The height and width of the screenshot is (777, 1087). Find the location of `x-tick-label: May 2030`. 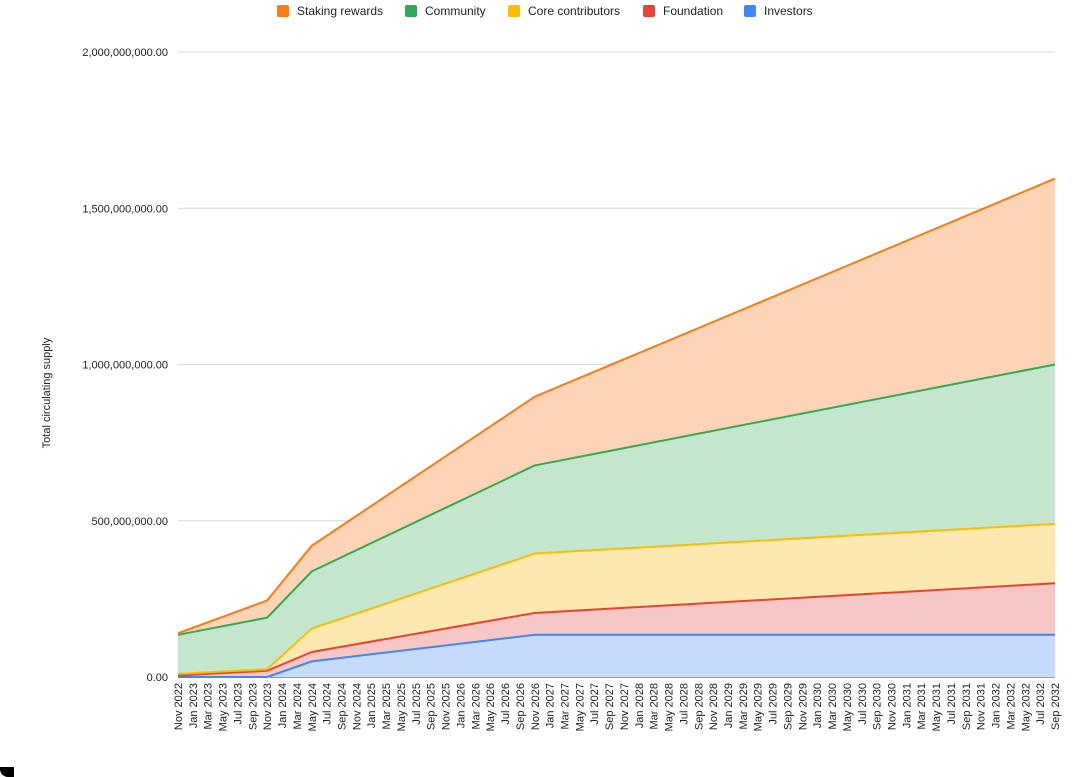

x-tick-label: May 2030 is located at coordinates (848, 707).